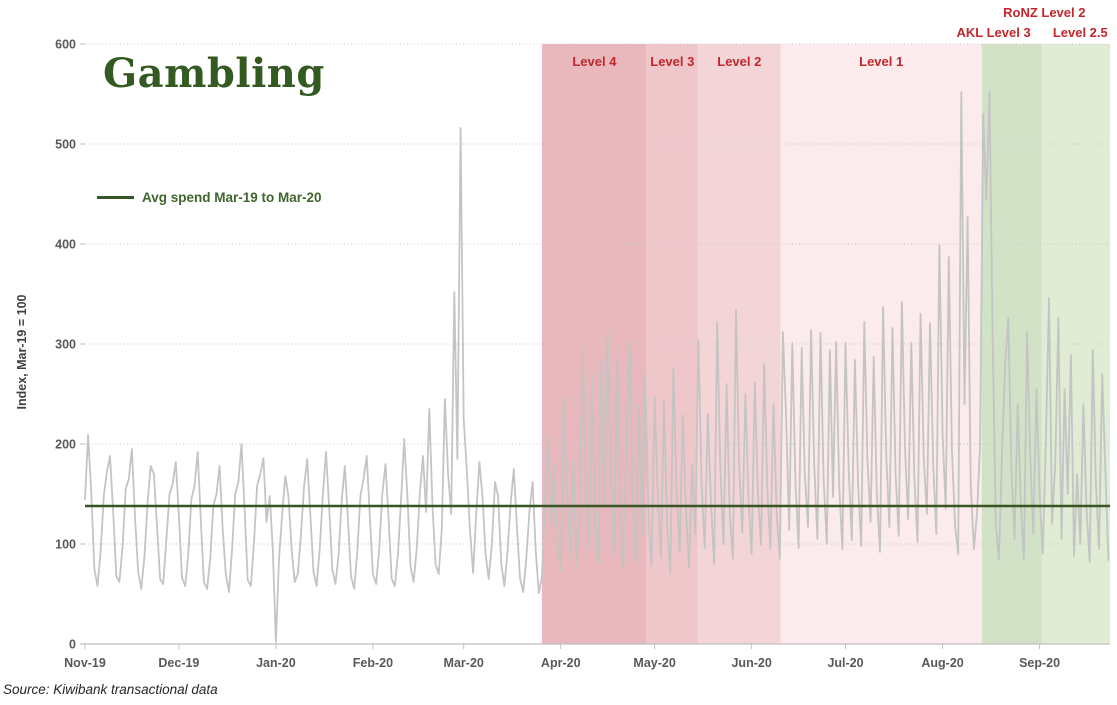 The image size is (1117, 705). Describe the element at coordinates (72, 645) in the screenshot. I see `y-tick-label-0: 0` at that location.